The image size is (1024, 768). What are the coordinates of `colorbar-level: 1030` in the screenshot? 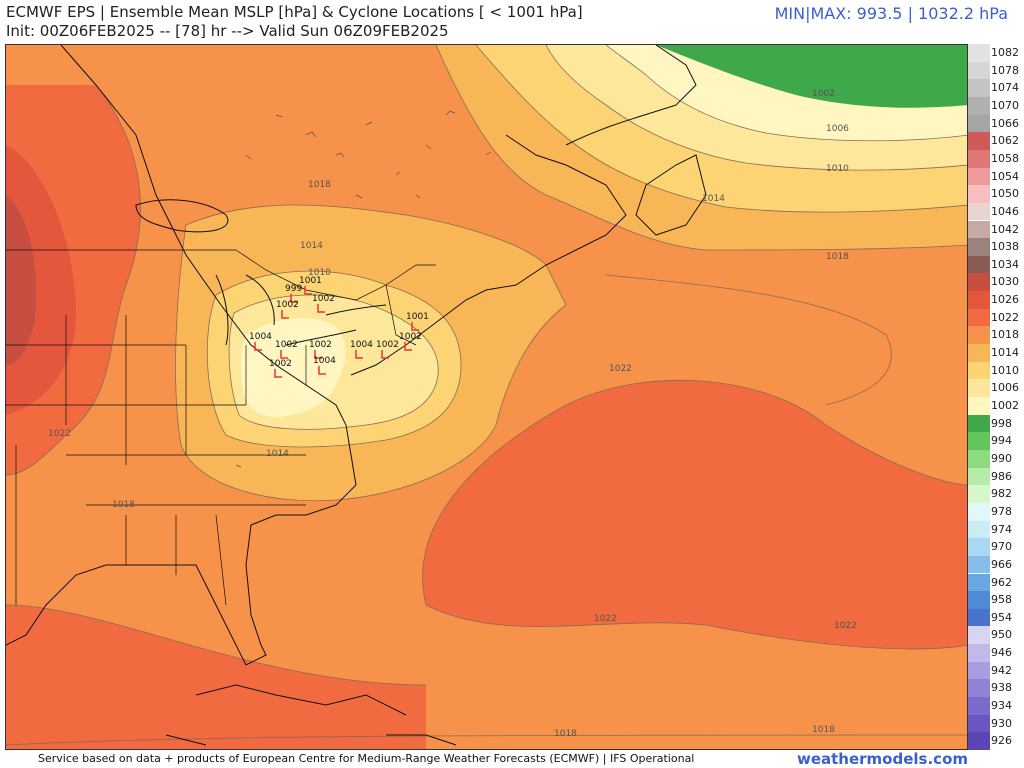 It's located at (996, 282).